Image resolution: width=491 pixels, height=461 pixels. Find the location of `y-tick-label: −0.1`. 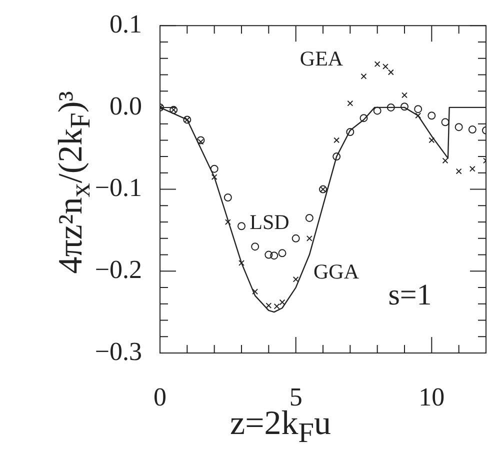

y-tick-label: −0.1 is located at coordinates (118, 187).